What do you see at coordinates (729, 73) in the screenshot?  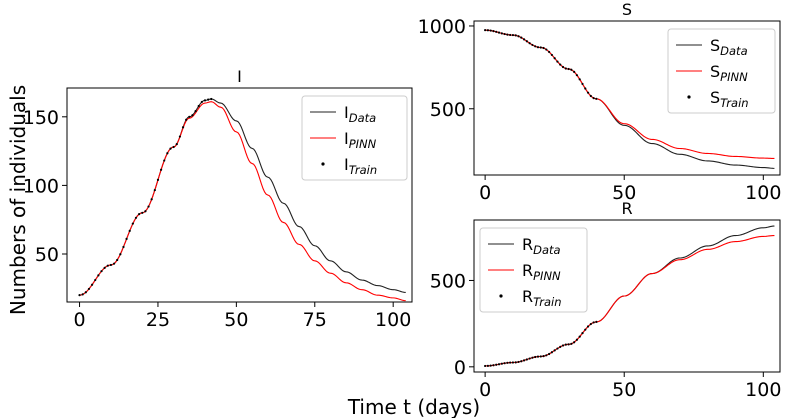 I see `legend-label: SPINN` at bounding box center [729, 73].